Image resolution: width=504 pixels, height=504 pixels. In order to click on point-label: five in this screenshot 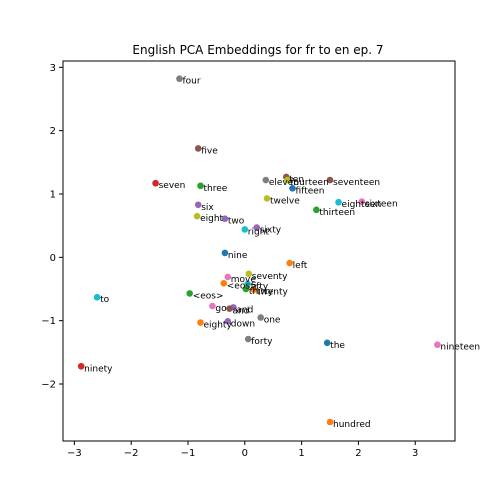, I will do `click(209, 151)`.